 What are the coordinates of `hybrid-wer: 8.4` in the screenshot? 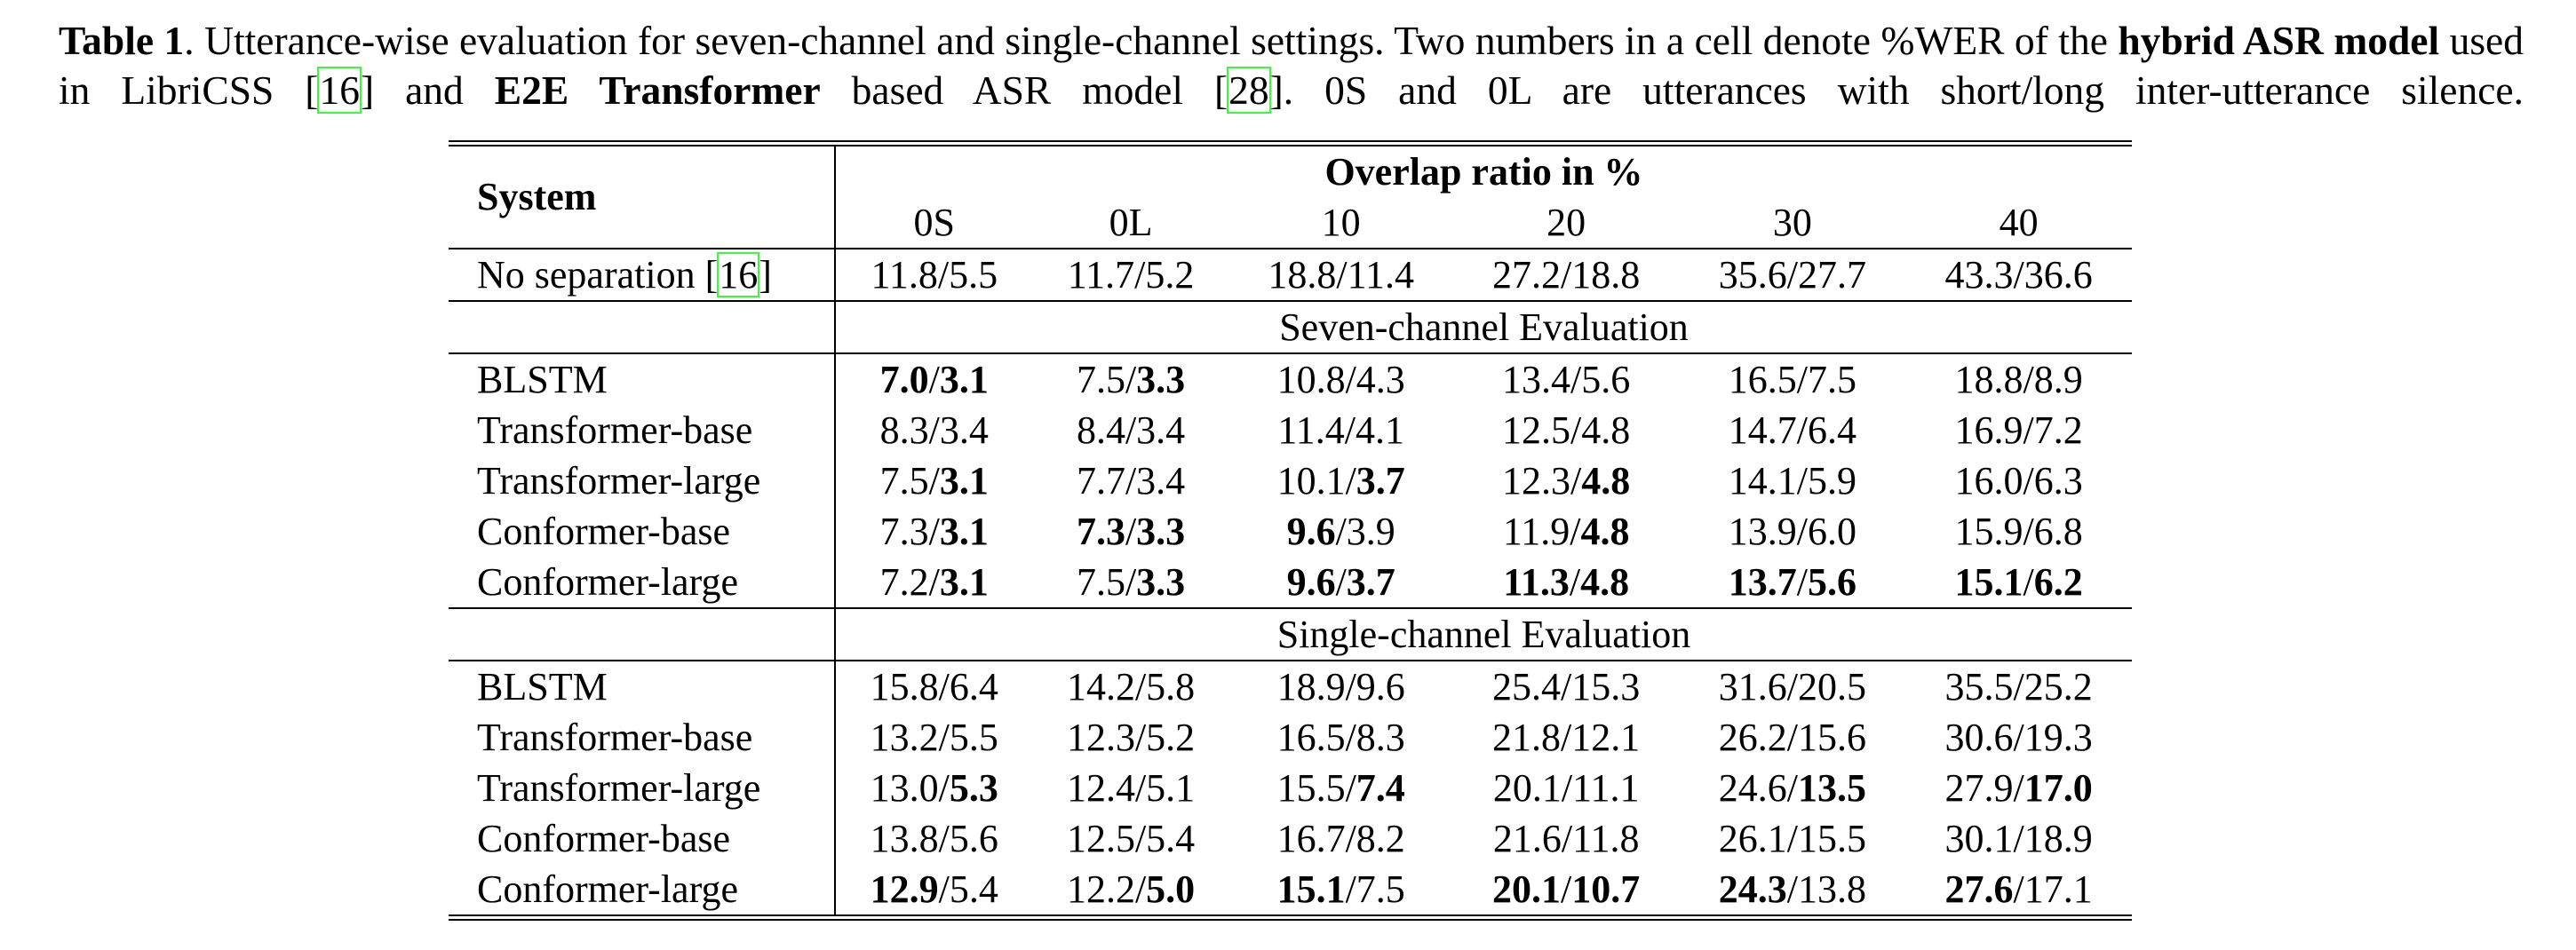 It's located at (1100, 430).